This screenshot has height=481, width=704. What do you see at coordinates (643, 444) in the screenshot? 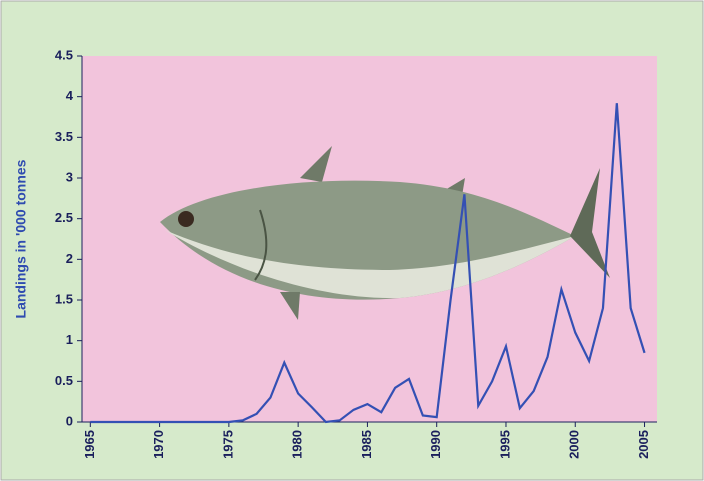
I see `x-tick-label: 2005` at bounding box center [643, 444].